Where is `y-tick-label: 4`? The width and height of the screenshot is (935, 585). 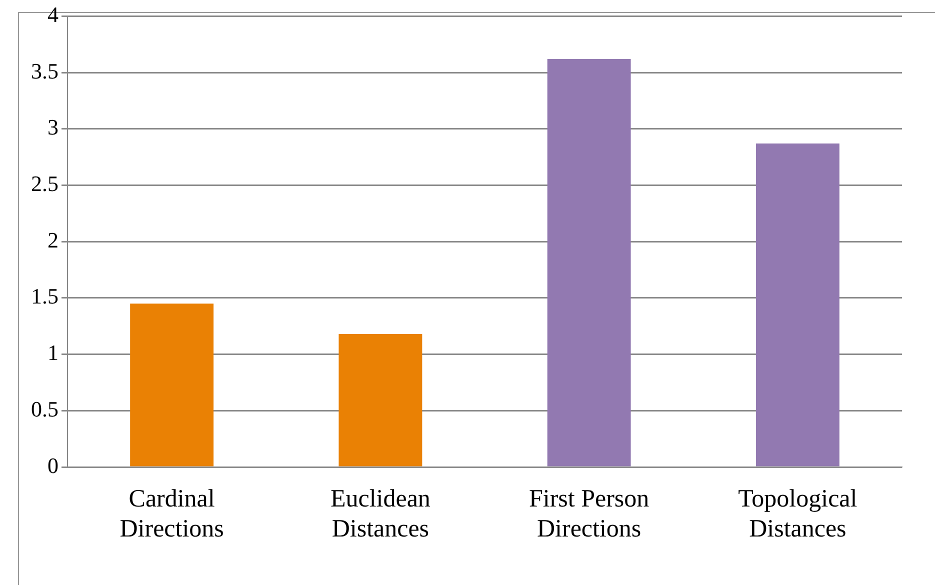 y-tick-label: 4 is located at coordinates (53, 14).